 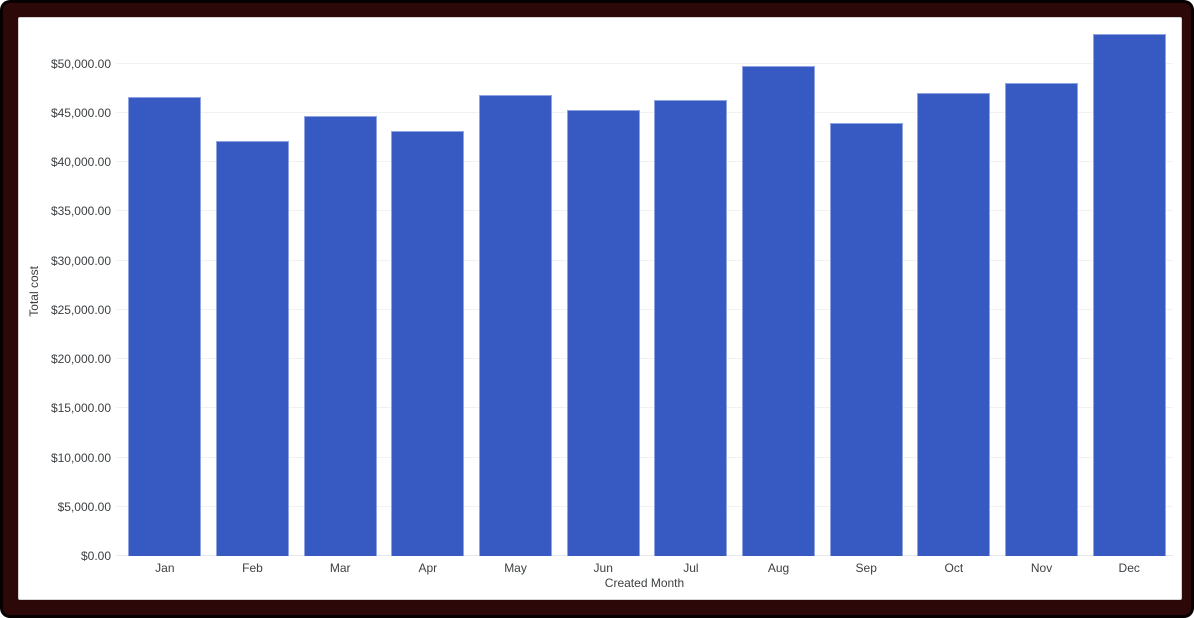 What do you see at coordinates (428, 343) in the screenshot?
I see `bar-apr` at bounding box center [428, 343].